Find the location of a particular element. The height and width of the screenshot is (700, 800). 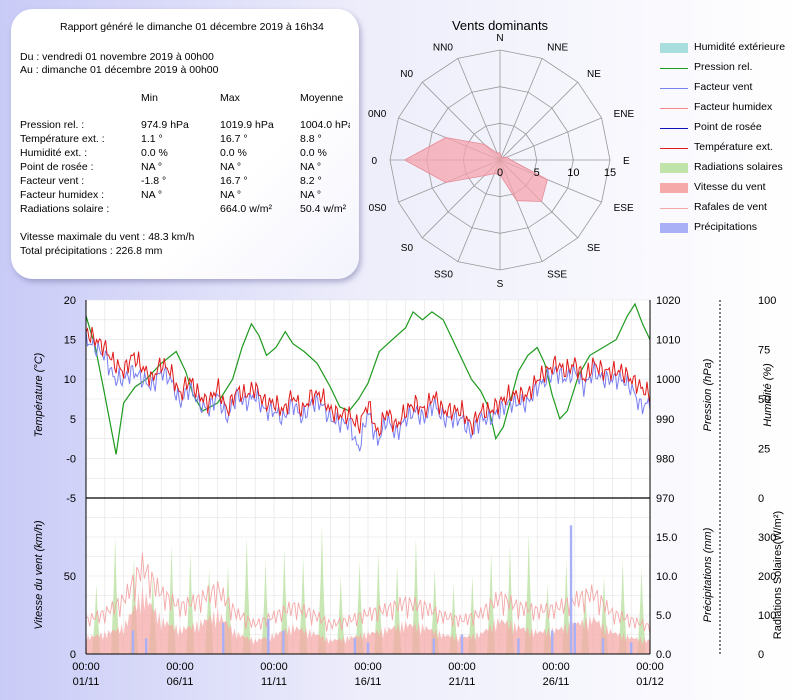

total-precip-text: Total précipitations : 226.8 mm is located at coordinates (91, 251).